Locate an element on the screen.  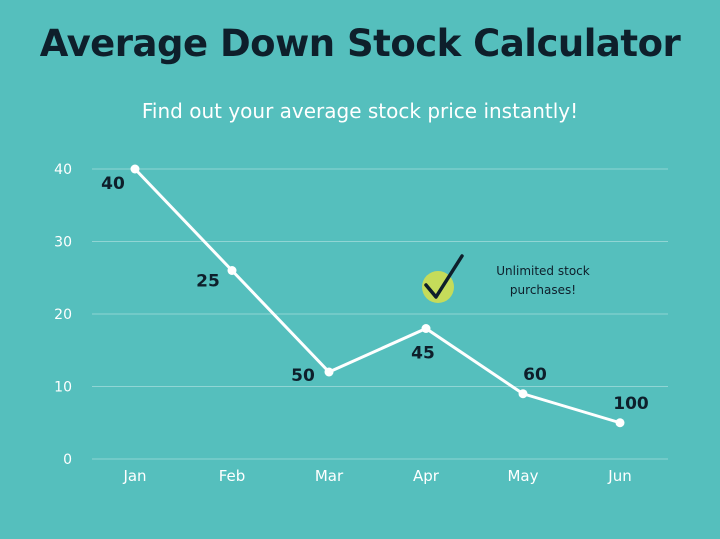
y-tick-label: 10 is located at coordinates (63, 388).